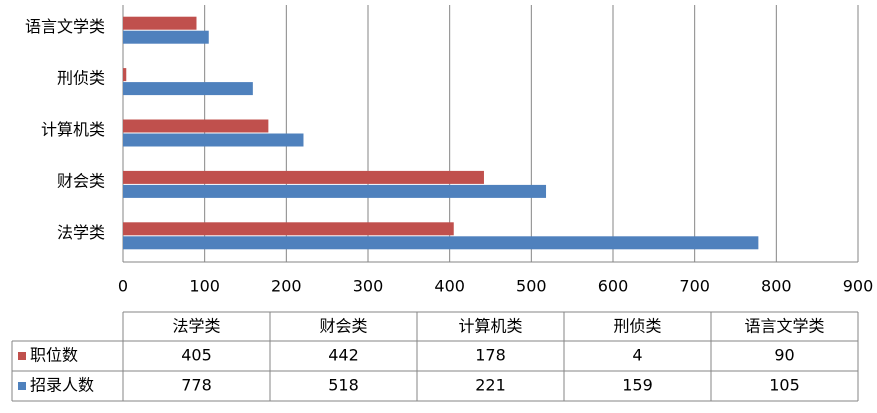 Image resolution: width=877 pixels, height=413 pixels. What do you see at coordinates (343, 355) in the screenshot?
I see `table-value: 442` at bounding box center [343, 355].